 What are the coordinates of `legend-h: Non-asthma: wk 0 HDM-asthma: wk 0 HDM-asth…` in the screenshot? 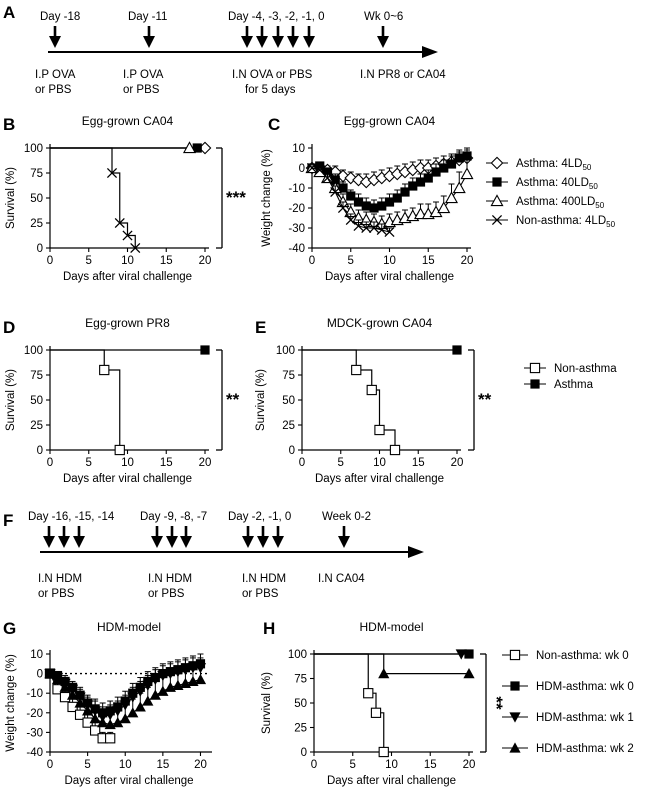 It's located at (568, 702).